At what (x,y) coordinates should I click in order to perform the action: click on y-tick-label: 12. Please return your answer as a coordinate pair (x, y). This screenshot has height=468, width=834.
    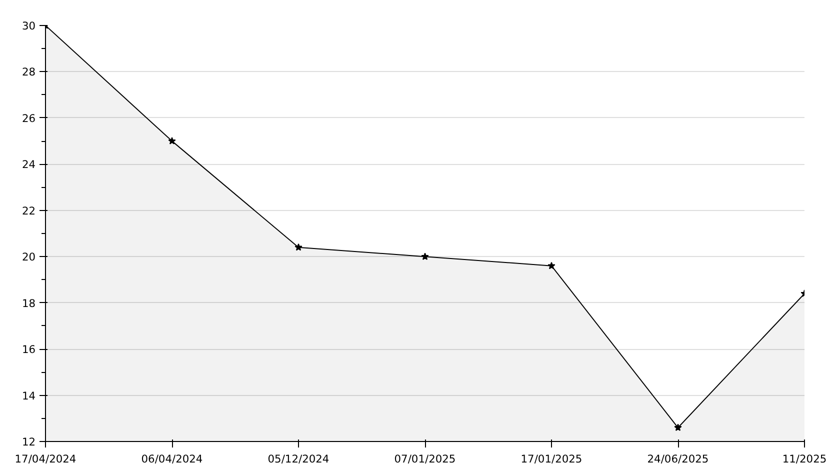
    Looking at the image, I should click on (29, 442).